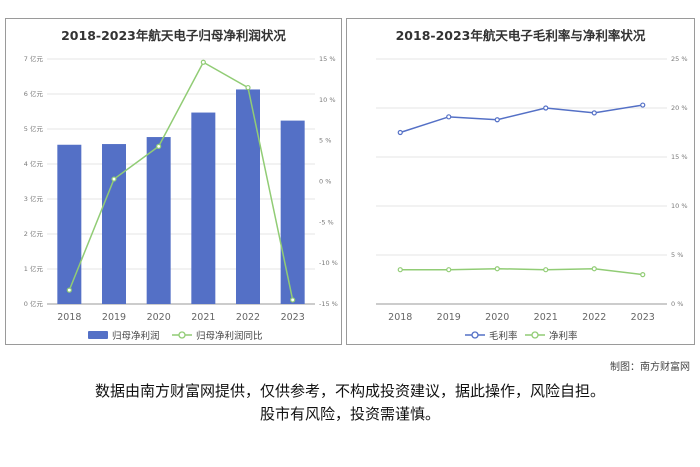  I want to click on disclaimer-line: 股市有风险，投资需谨慎。, so click(349, 414).